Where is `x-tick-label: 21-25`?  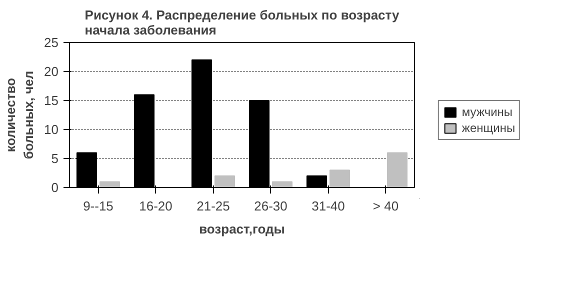 x-tick-label: 21-25 is located at coordinates (213, 206).